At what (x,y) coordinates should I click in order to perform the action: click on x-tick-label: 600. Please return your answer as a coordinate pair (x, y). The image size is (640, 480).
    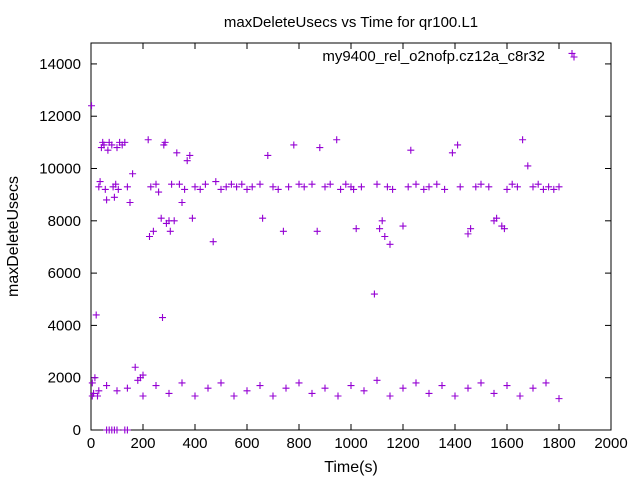
    Looking at the image, I should click on (246, 443).